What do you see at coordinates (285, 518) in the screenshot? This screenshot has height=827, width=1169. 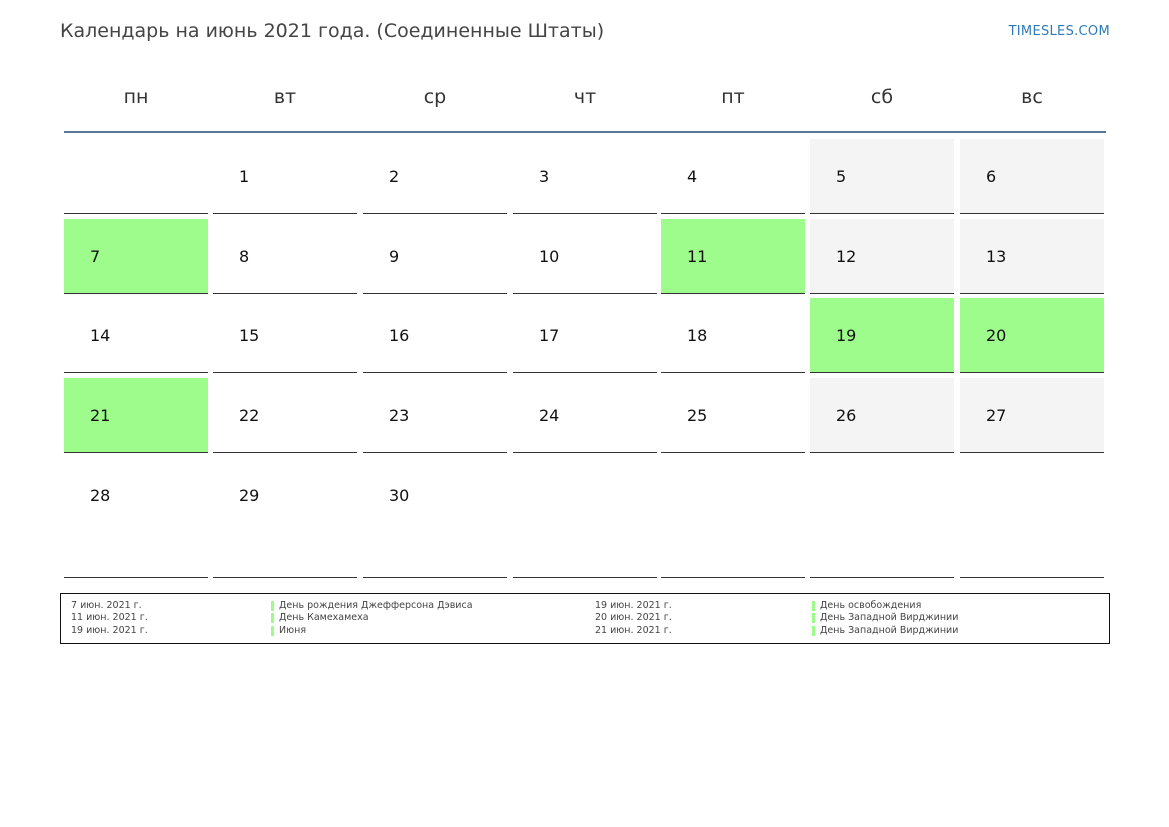 I see `day-cell: 29` at bounding box center [285, 518].